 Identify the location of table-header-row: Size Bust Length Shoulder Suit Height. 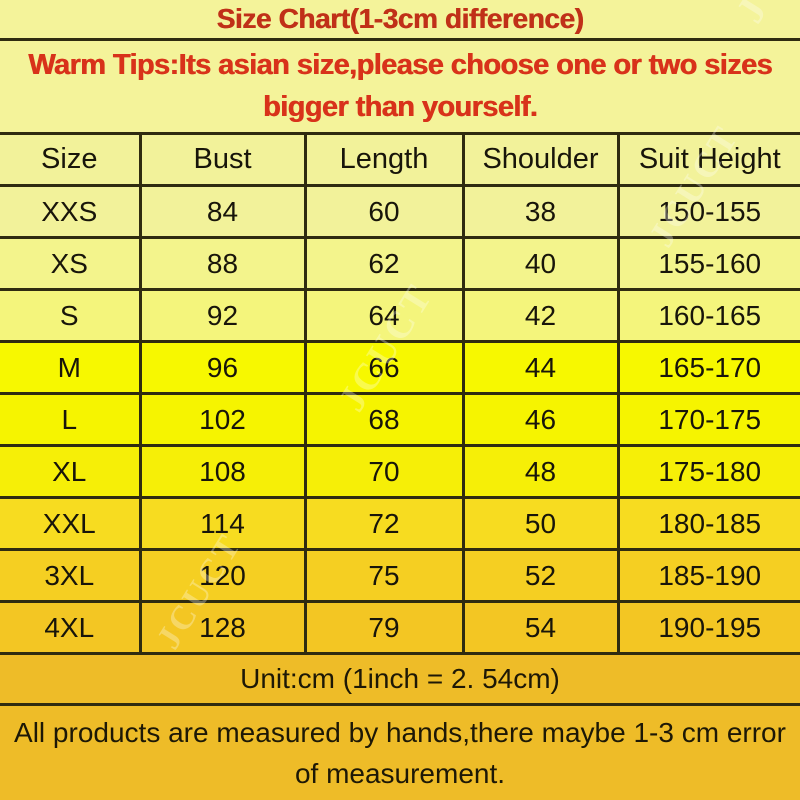
(400, 161).